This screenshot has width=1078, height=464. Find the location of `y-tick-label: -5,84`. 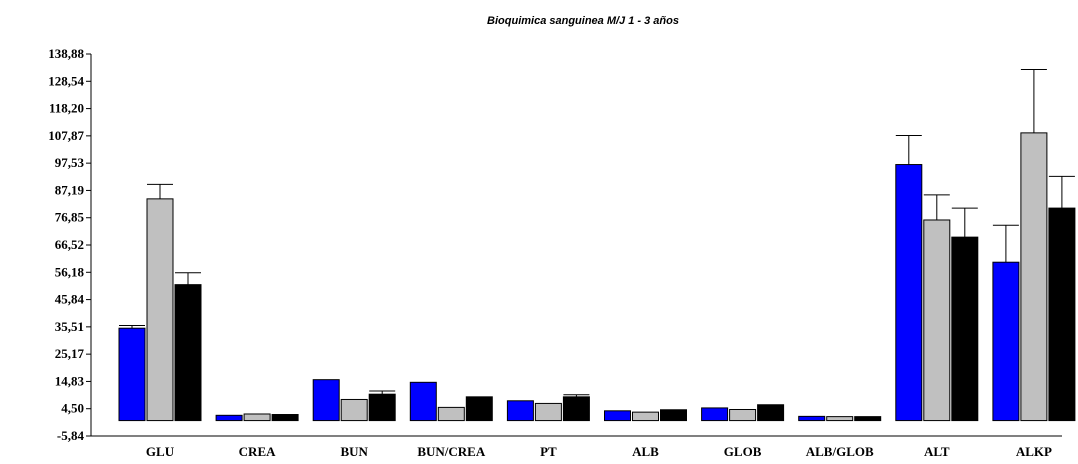

y-tick-label: -5,84 is located at coordinates (71, 435).